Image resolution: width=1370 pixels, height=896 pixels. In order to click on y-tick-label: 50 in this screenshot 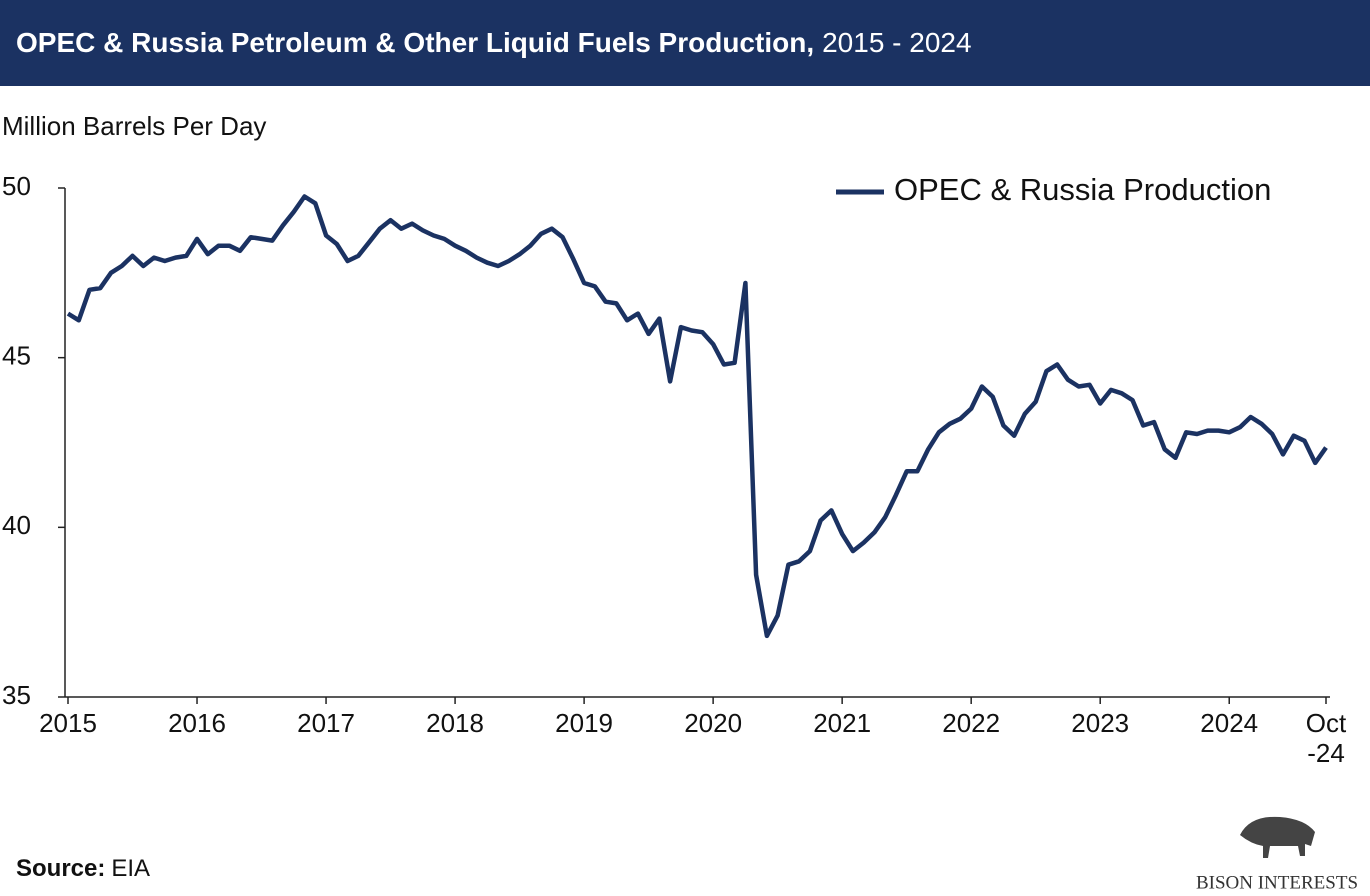, I will do `click(16, 186)`.